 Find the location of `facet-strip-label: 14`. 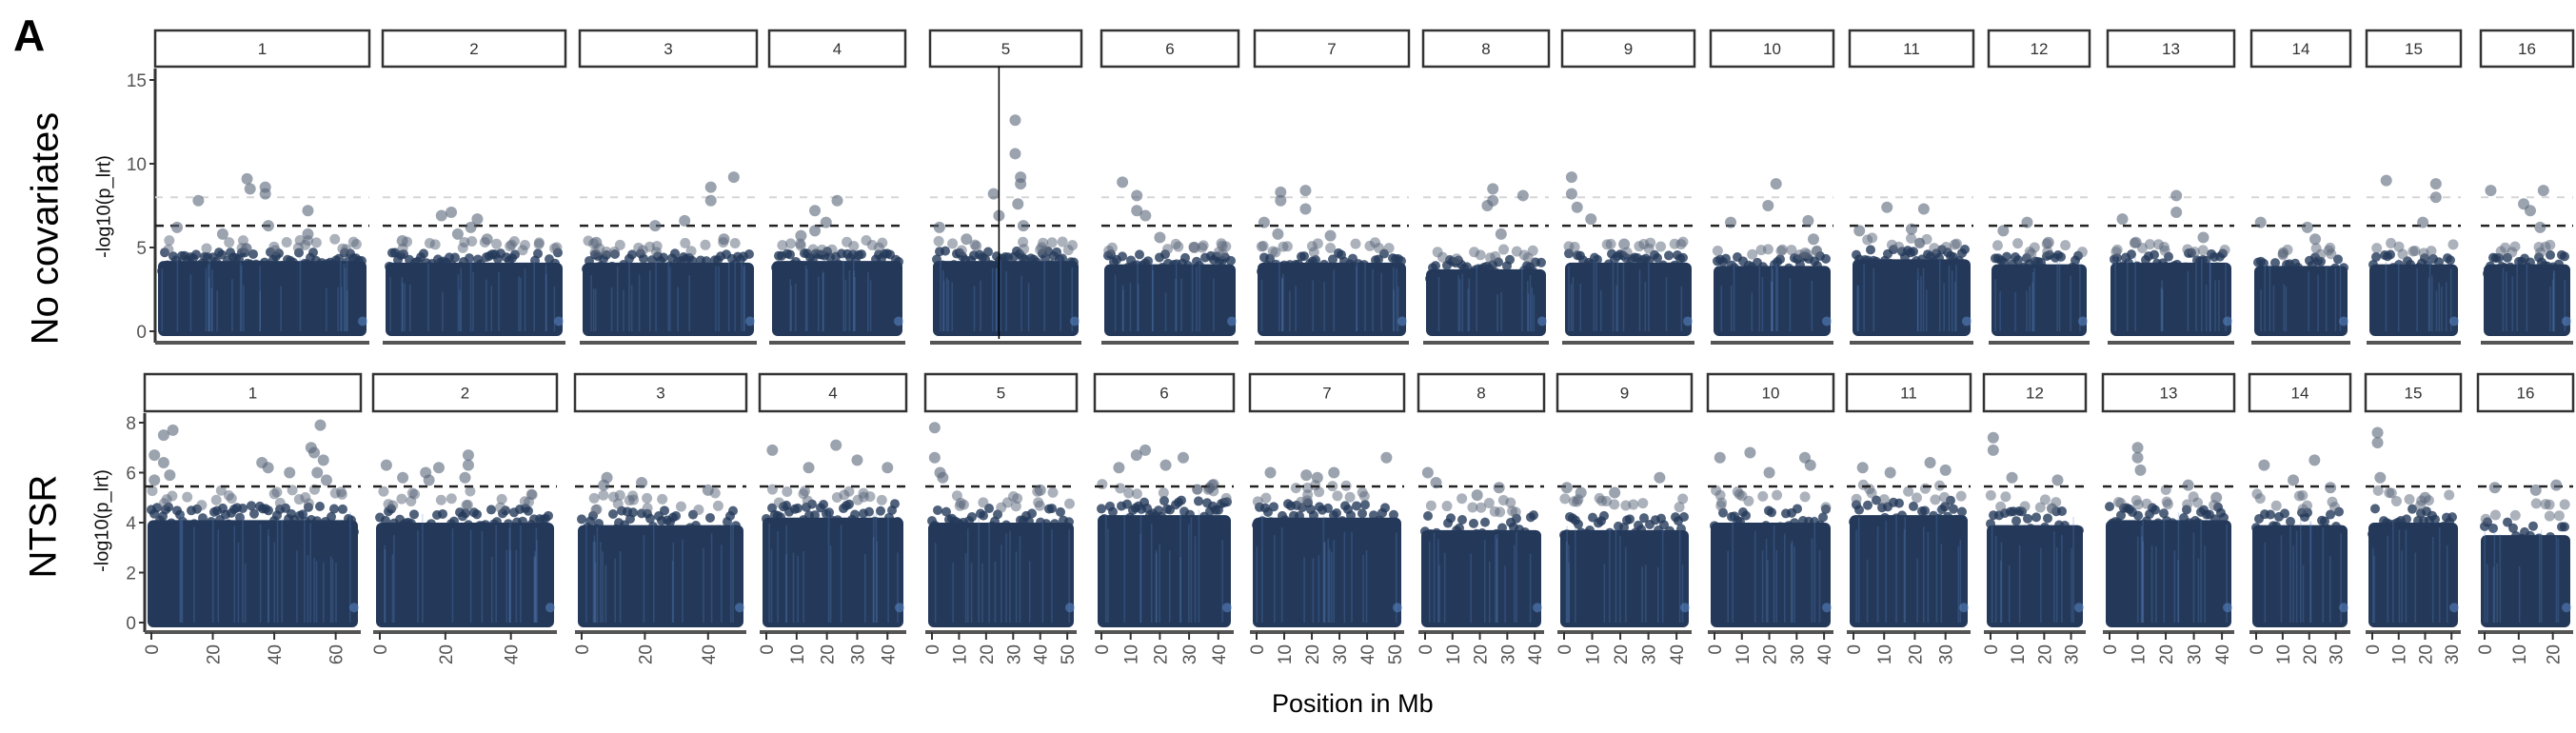

facet-strip-label: 14 is located at coordinates (2300, 394).